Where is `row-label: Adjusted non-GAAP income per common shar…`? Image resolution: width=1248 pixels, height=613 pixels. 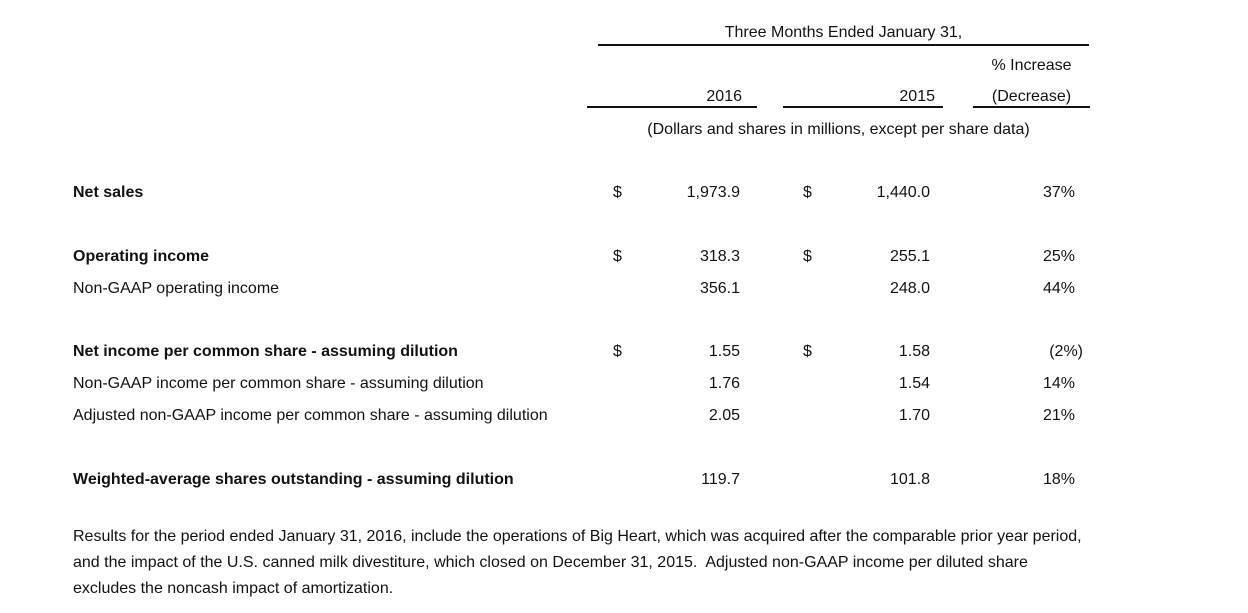 row-label: Adjusted non-GAAP income per common shar… is located at coordinates (310, 415).